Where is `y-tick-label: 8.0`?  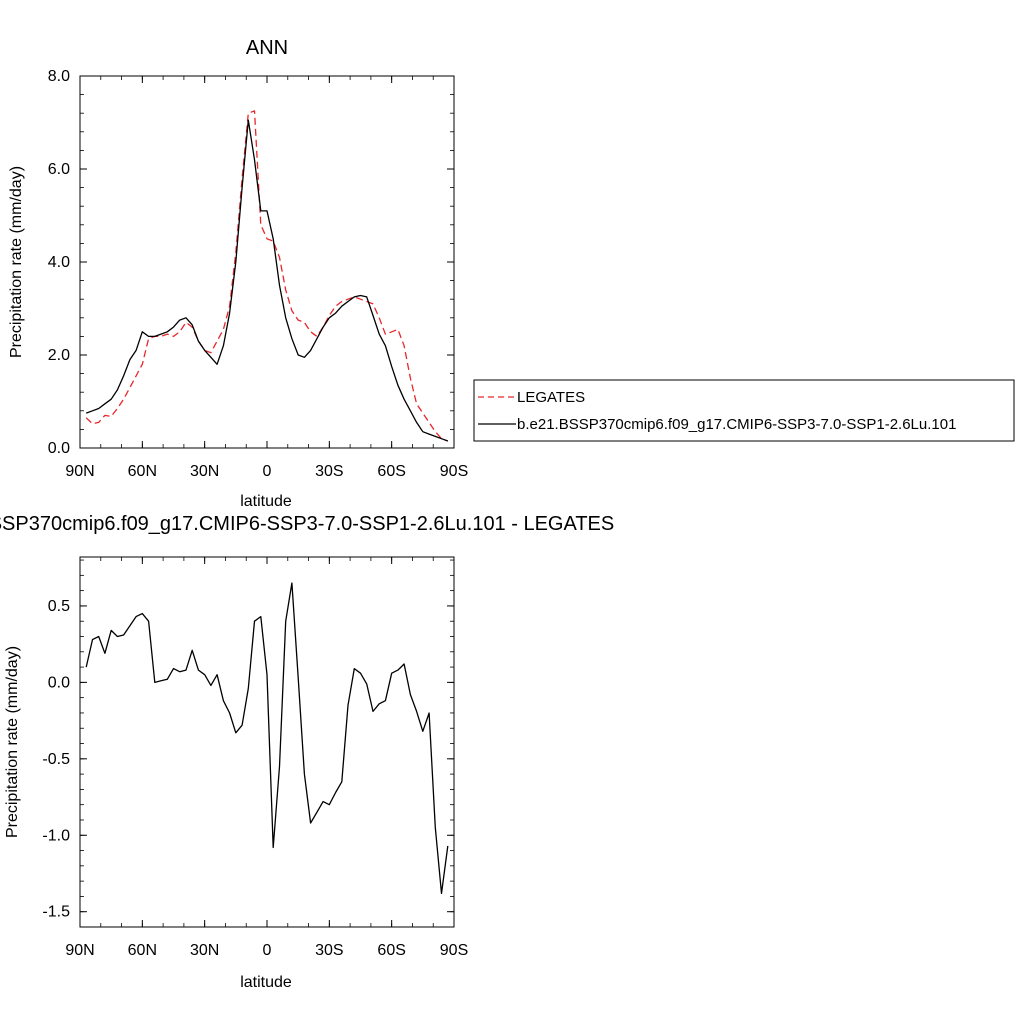
y-tick-label: 8.0 is located at coordinates (59, 76).